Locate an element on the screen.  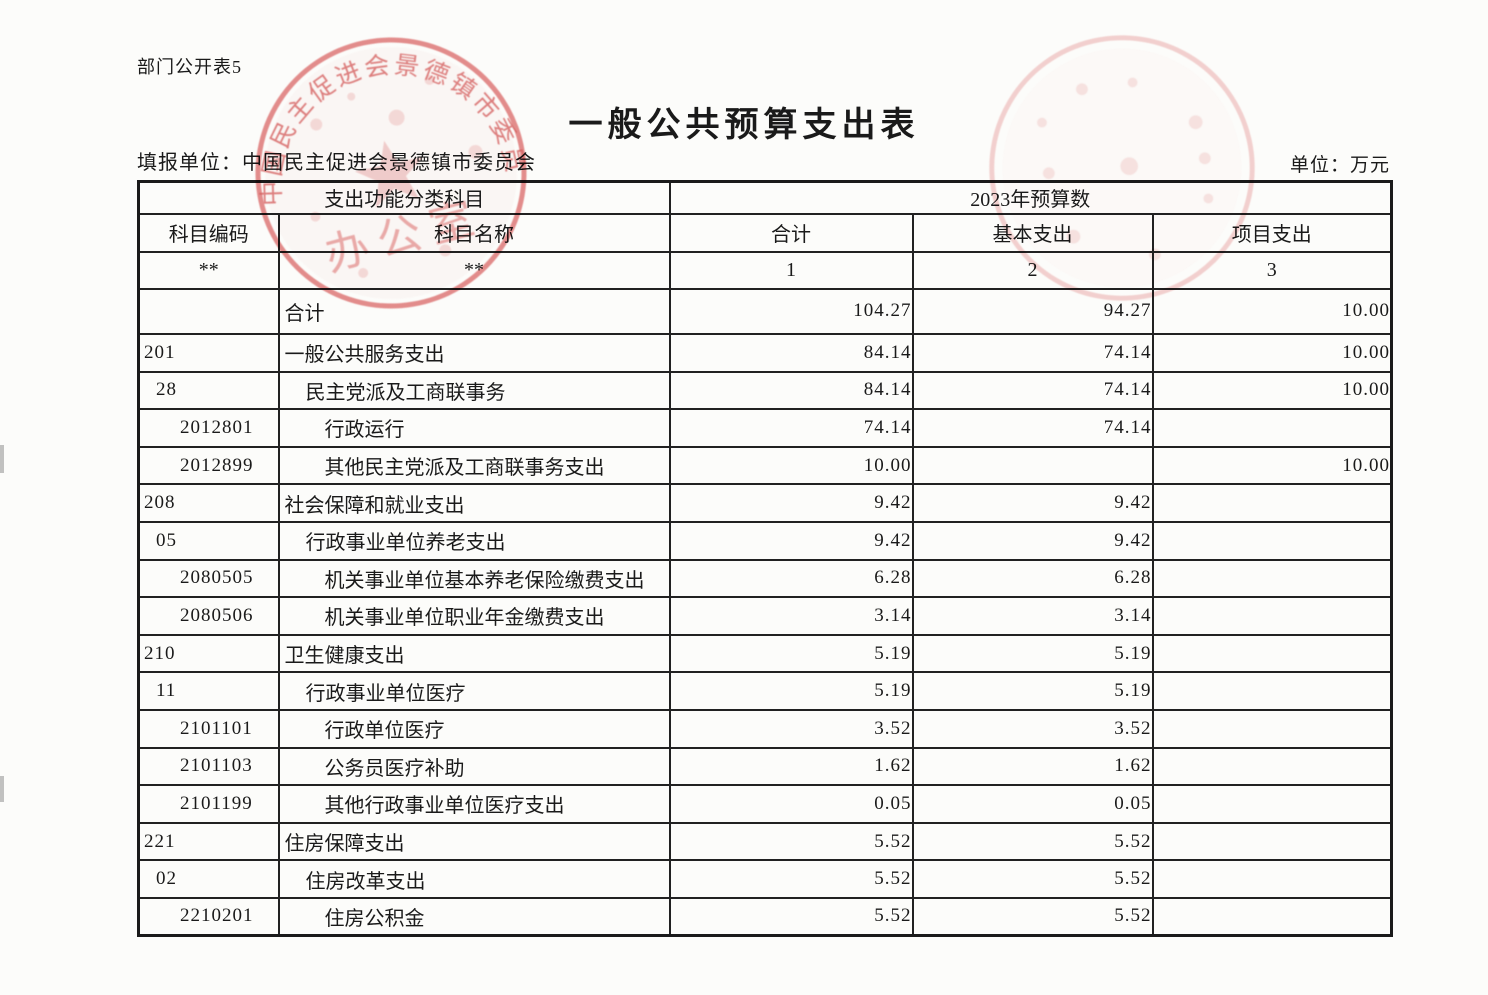
basic-expense-cell: 6.28 is located at coordinates (1032, 578).